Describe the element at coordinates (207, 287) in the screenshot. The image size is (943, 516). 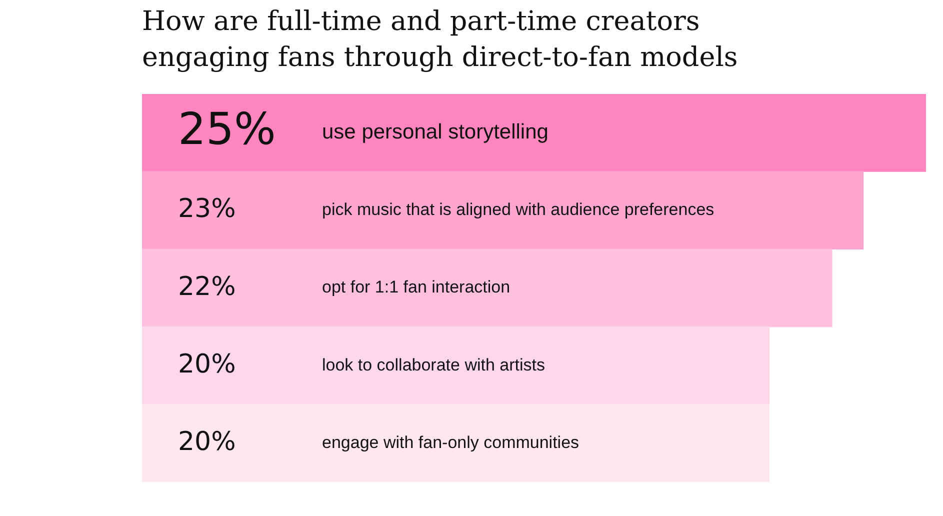
I see `data-label: 22%` at that location.